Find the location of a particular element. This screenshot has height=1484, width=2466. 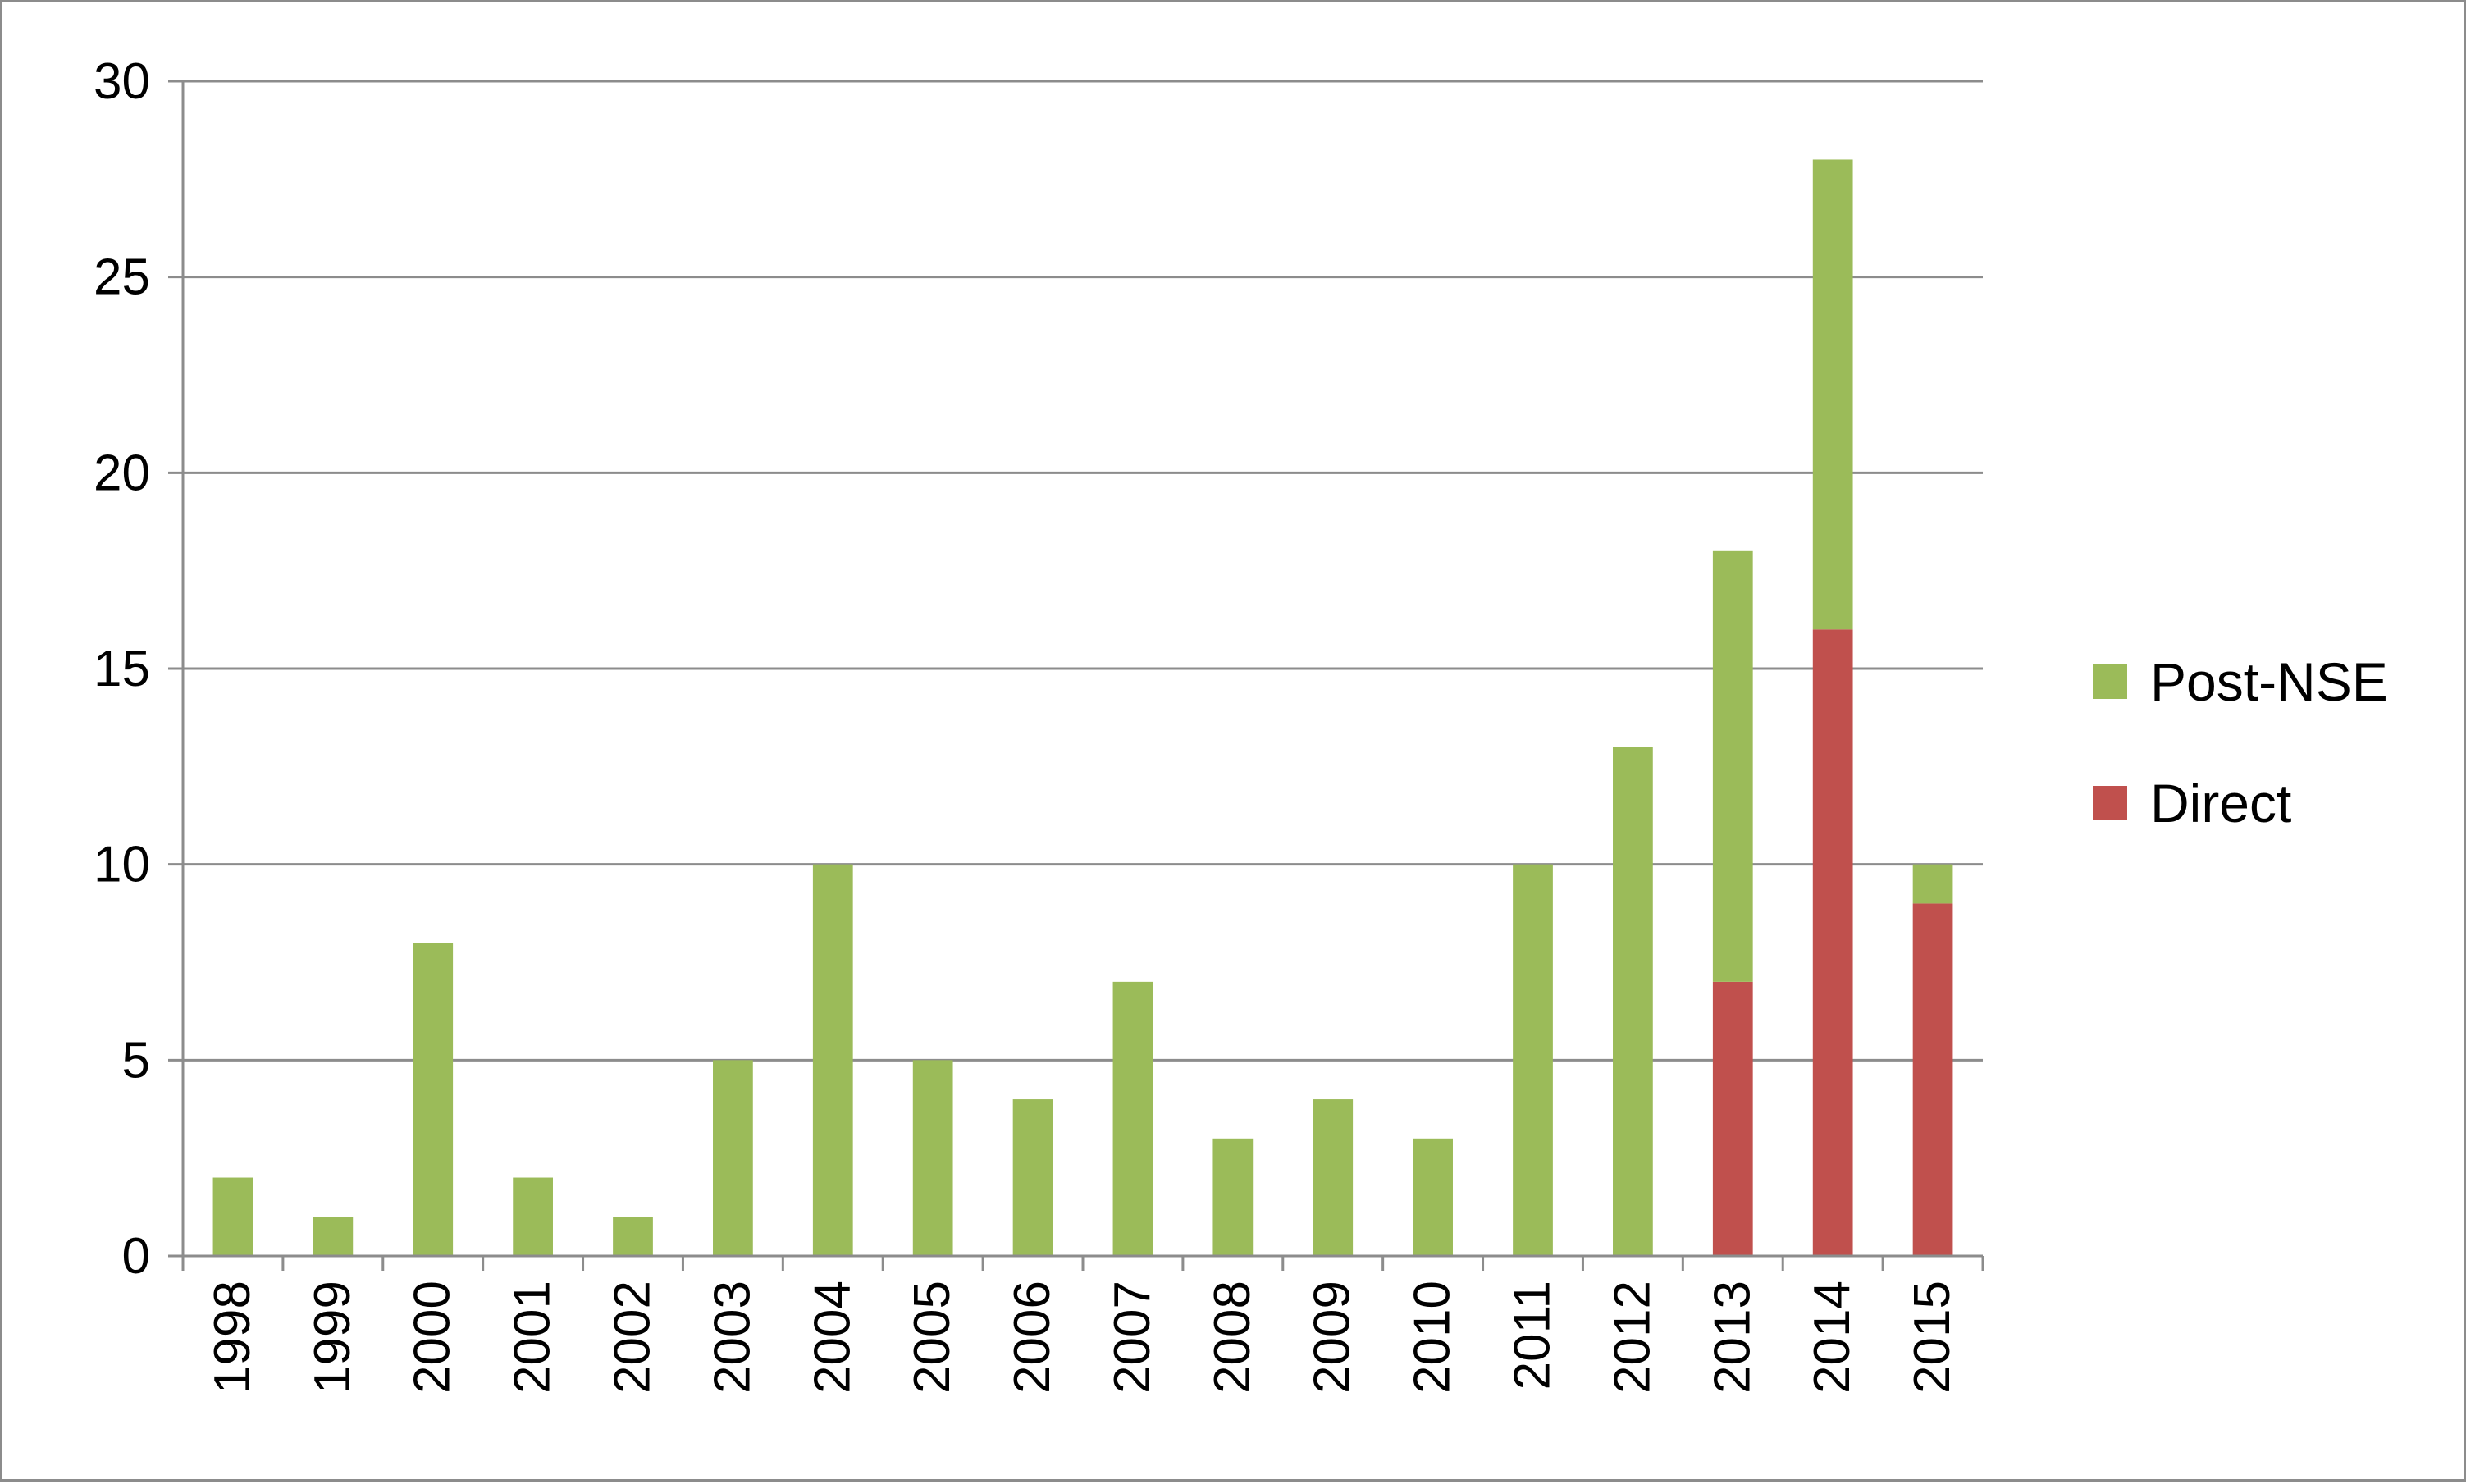

bar-post-nse-1998 is located at coordinates (233, 1216).